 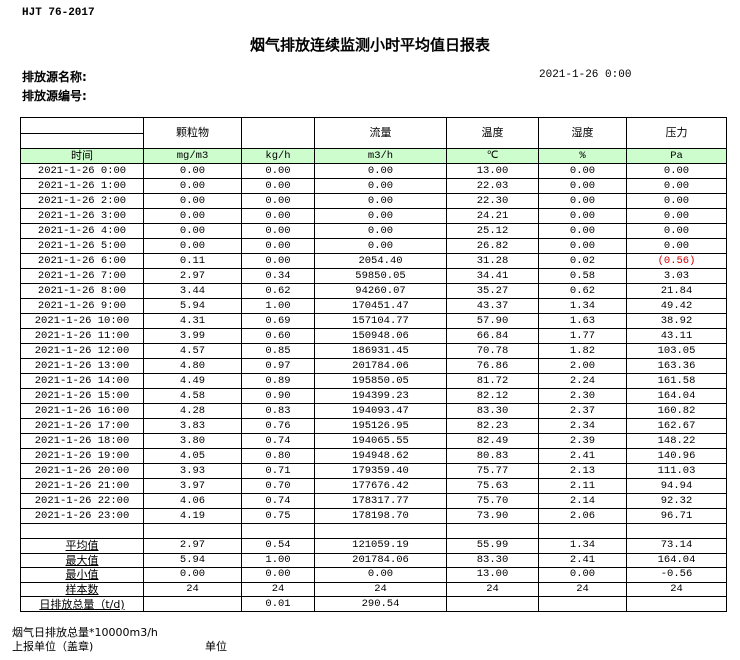 I want to click on table-cell: 0.34, so click(x=278, y=276).